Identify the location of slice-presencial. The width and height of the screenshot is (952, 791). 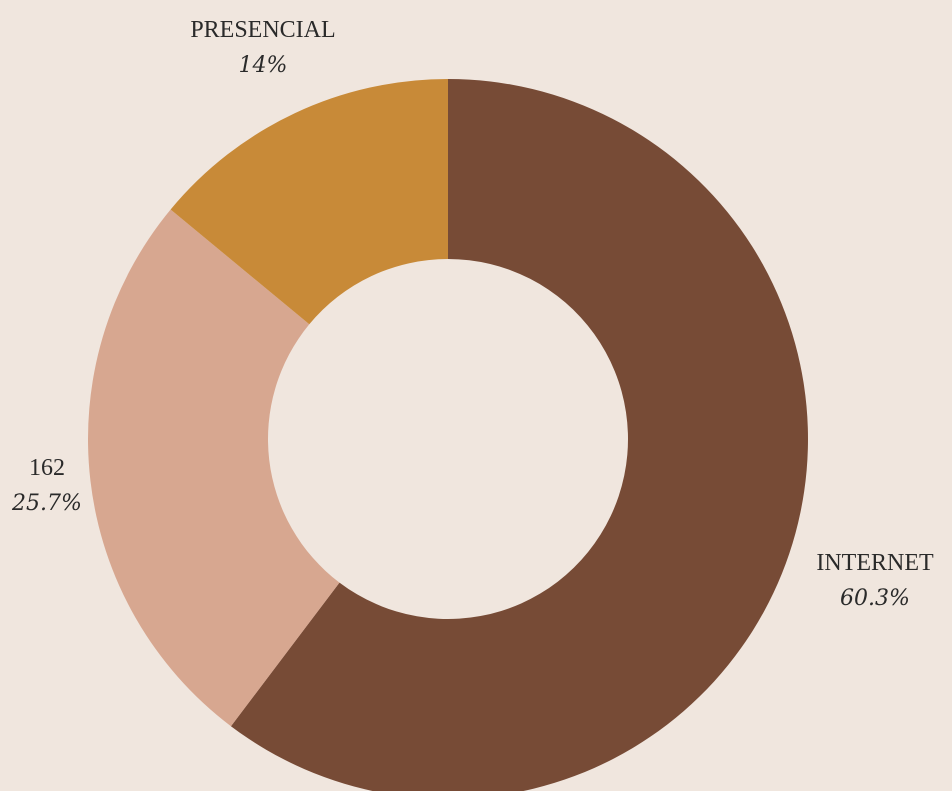
(309, 202).